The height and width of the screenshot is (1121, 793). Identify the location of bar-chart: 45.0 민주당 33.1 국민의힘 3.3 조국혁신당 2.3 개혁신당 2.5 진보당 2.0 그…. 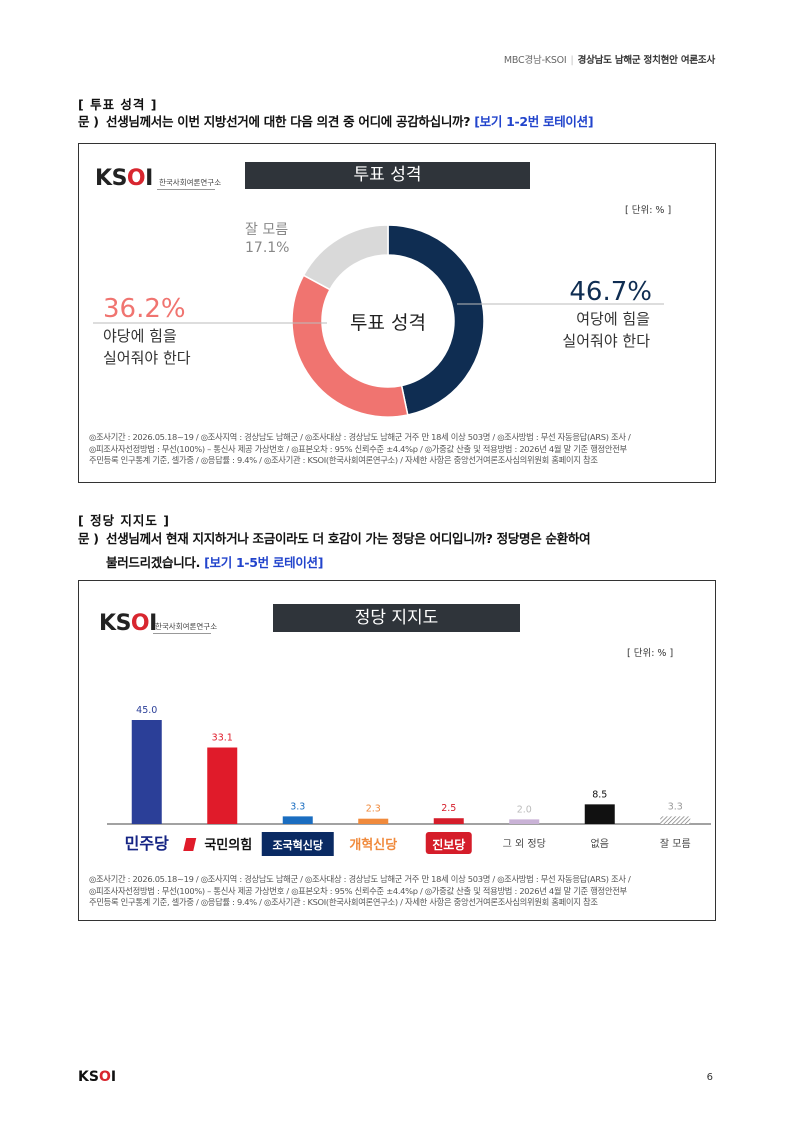
(409, 780).